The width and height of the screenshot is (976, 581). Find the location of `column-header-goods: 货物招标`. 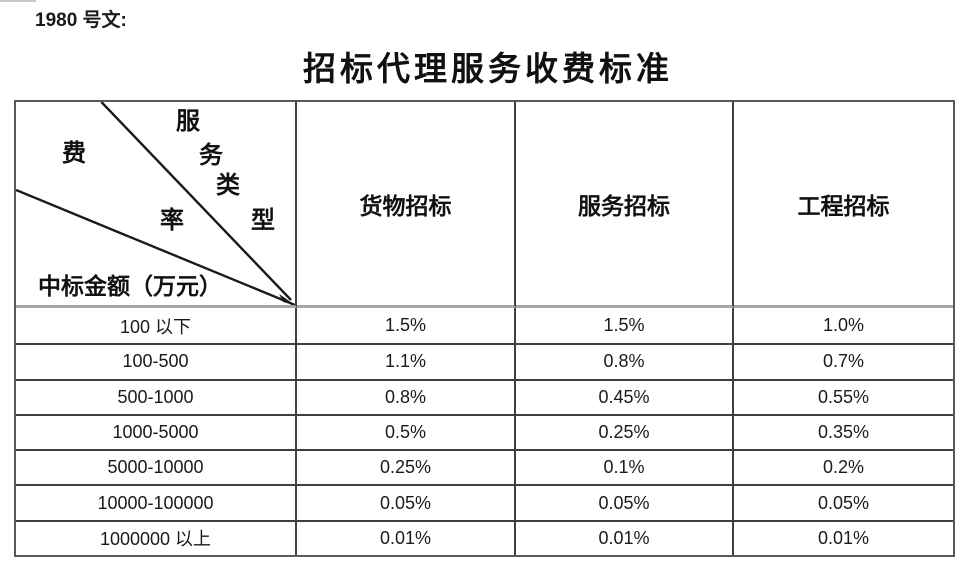

column-header-goods: 货物招标 is located at coordinates (406, 205).